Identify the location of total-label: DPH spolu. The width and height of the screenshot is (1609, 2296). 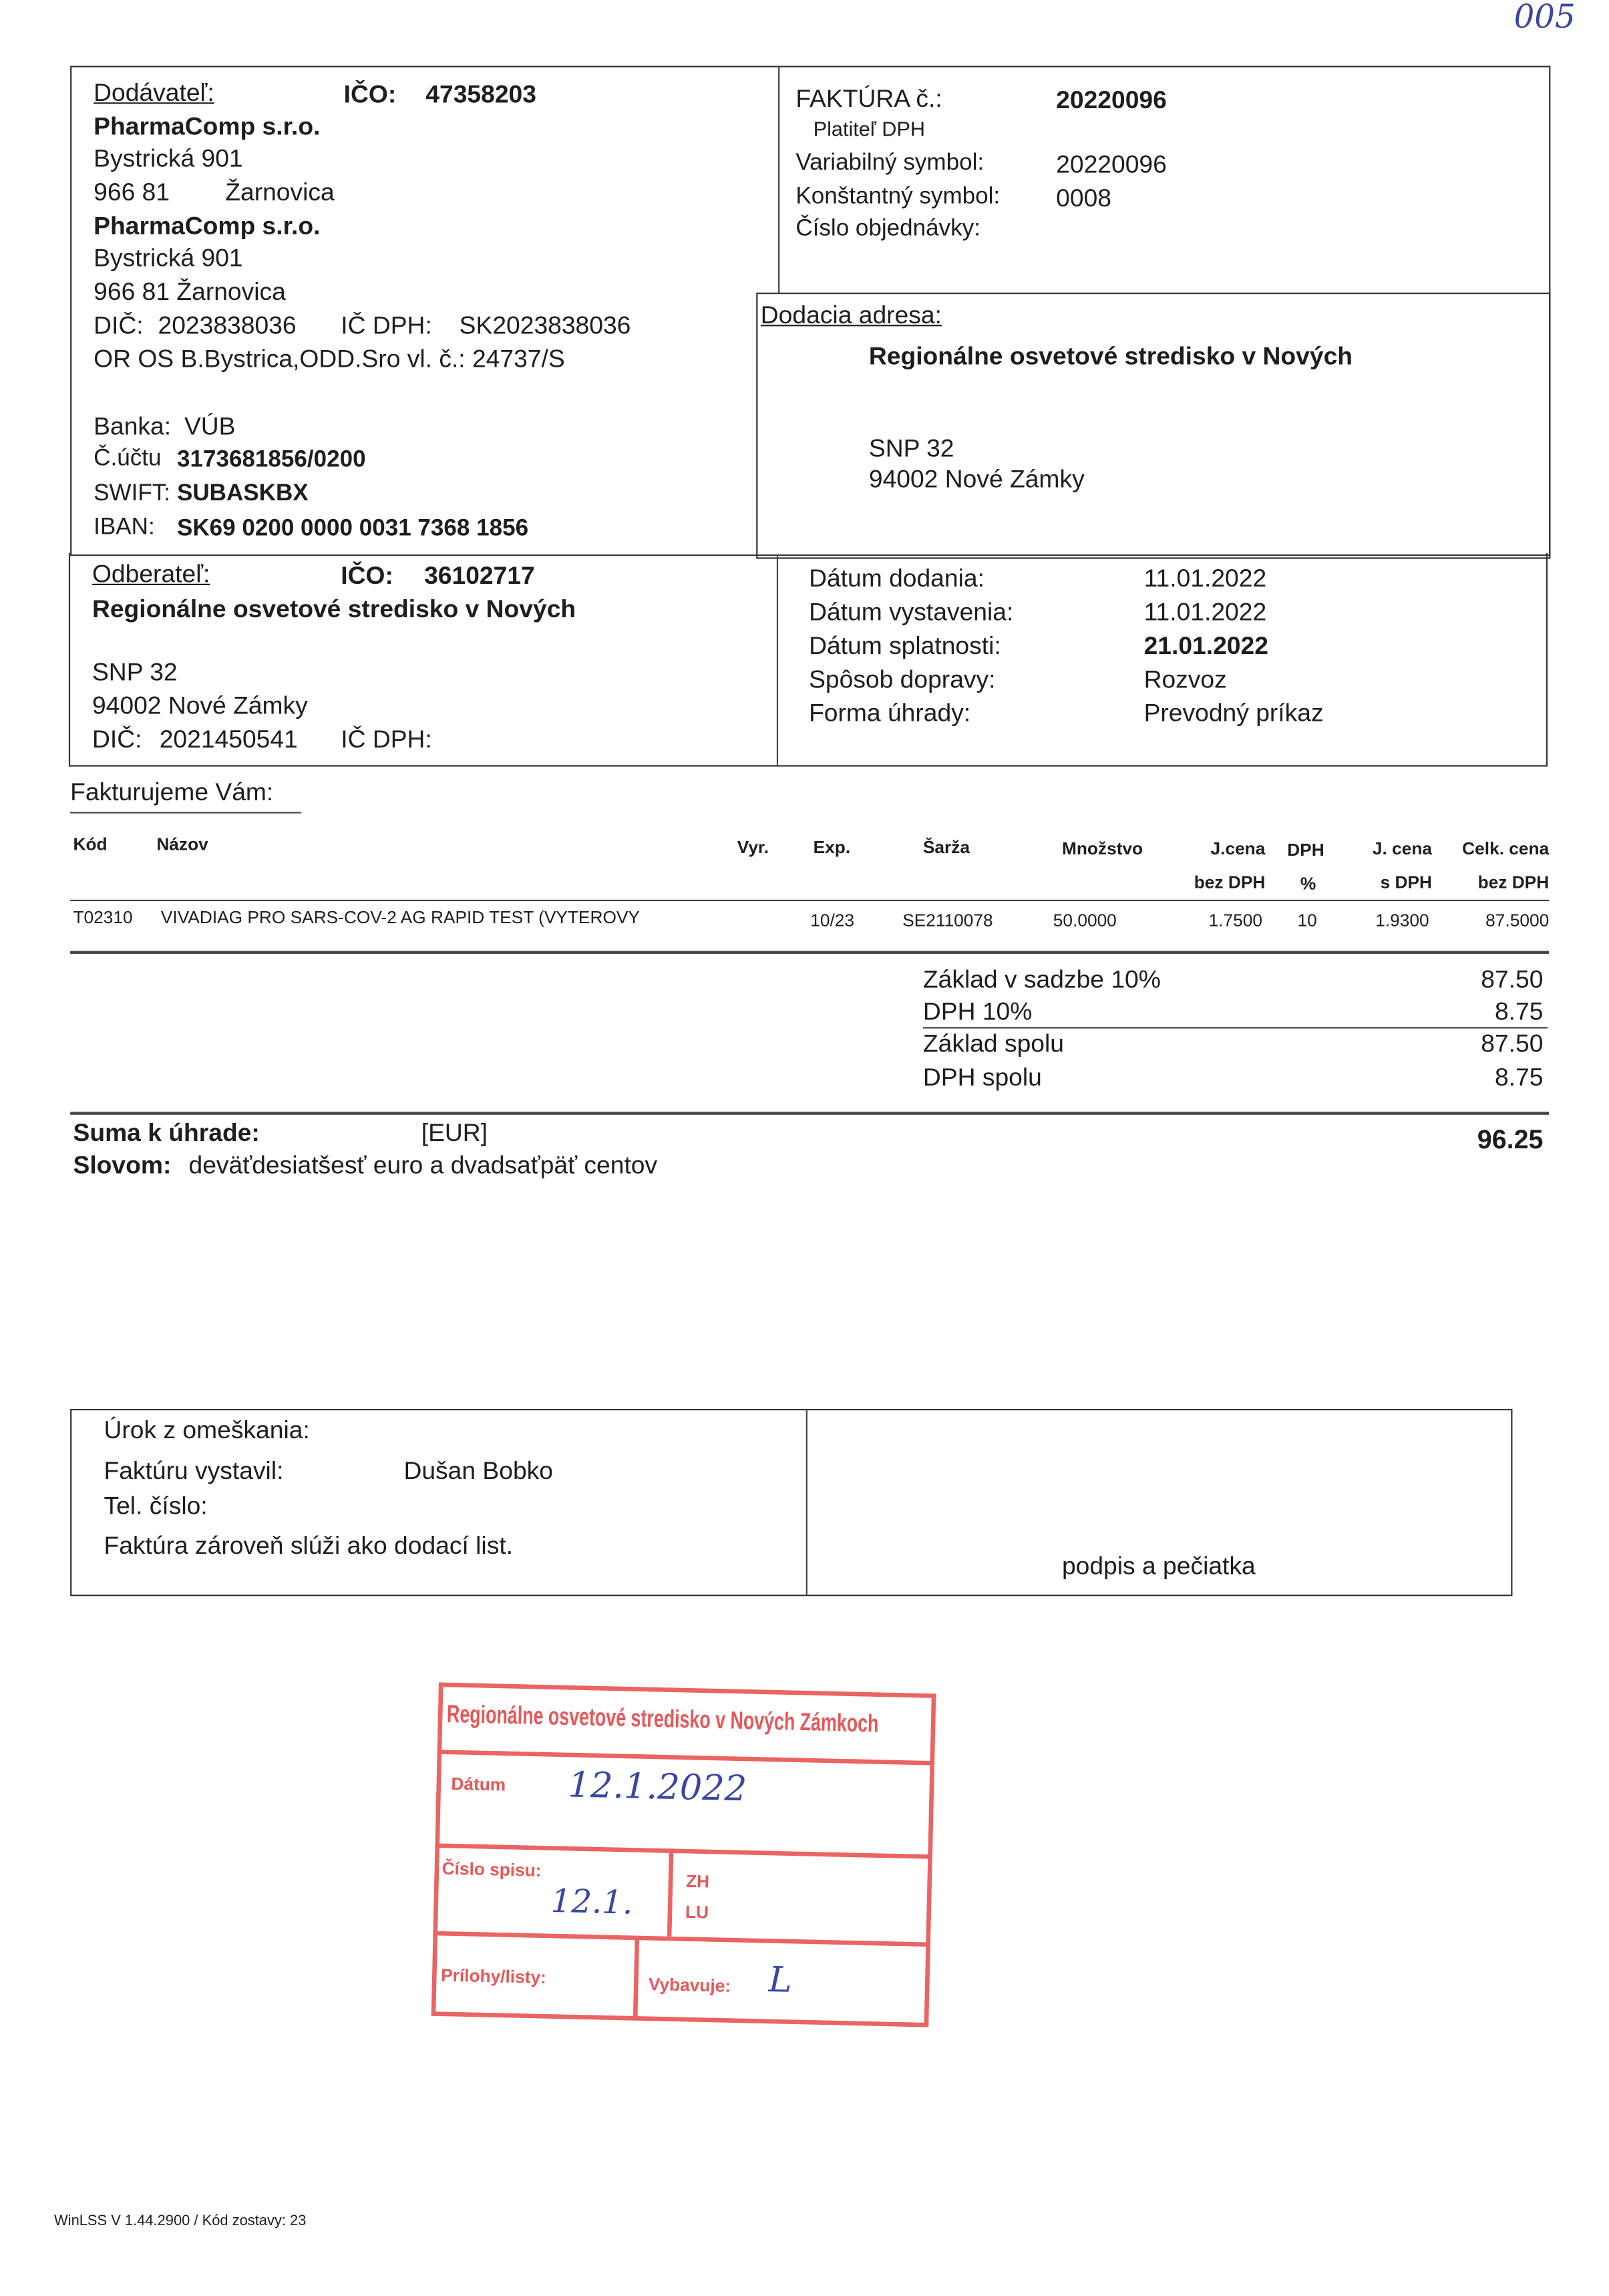
(982, 1077).